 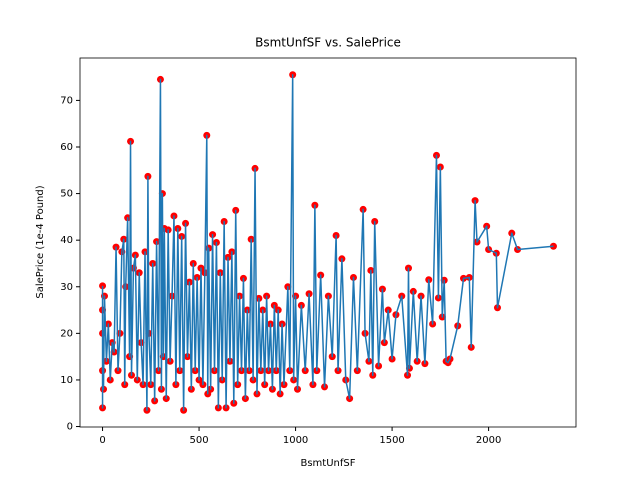 I want to click on x-tick-label: 1000, so click(x=295, y=440).